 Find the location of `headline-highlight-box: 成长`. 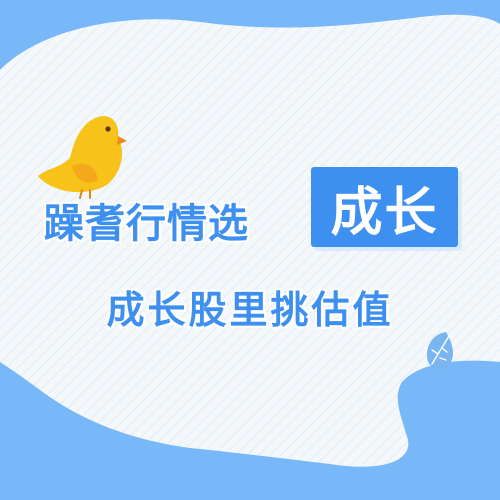

headline-highlight-box: 成长 is located at coordinates (384, 207).